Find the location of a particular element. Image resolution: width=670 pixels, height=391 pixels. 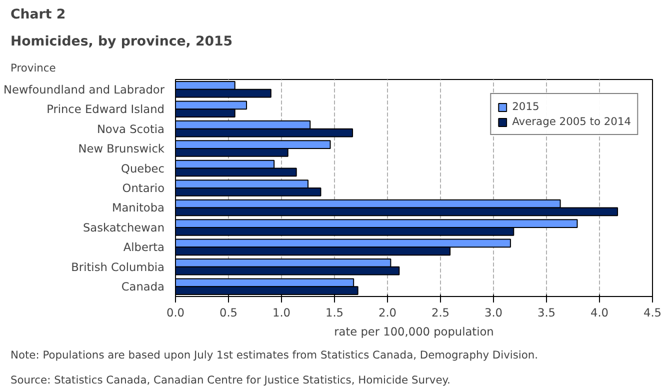

x-tick-label: 2.5 is located at coordinates (440, 313).